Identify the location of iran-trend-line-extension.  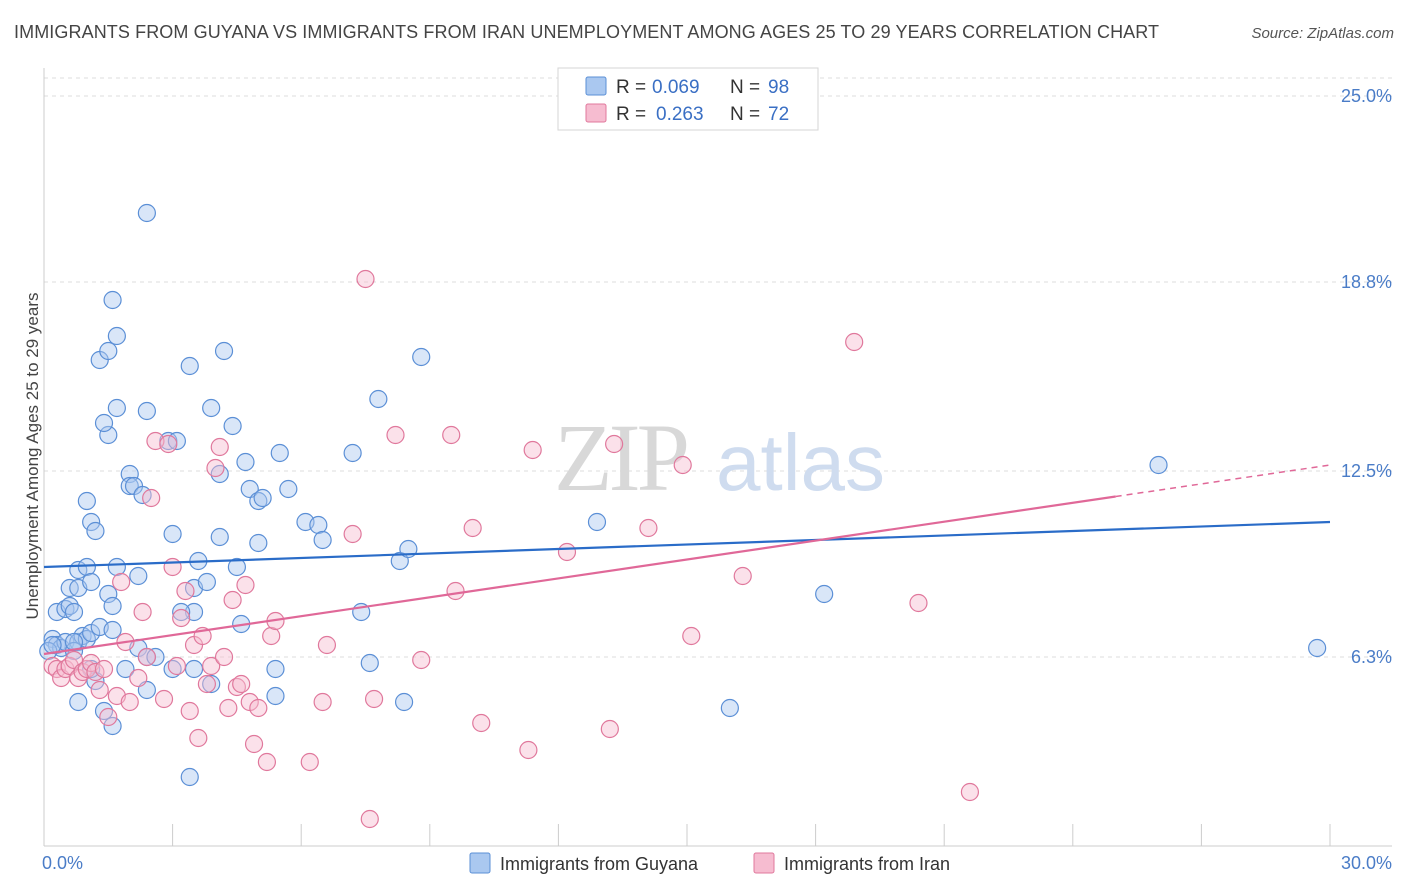
(1223, 481).